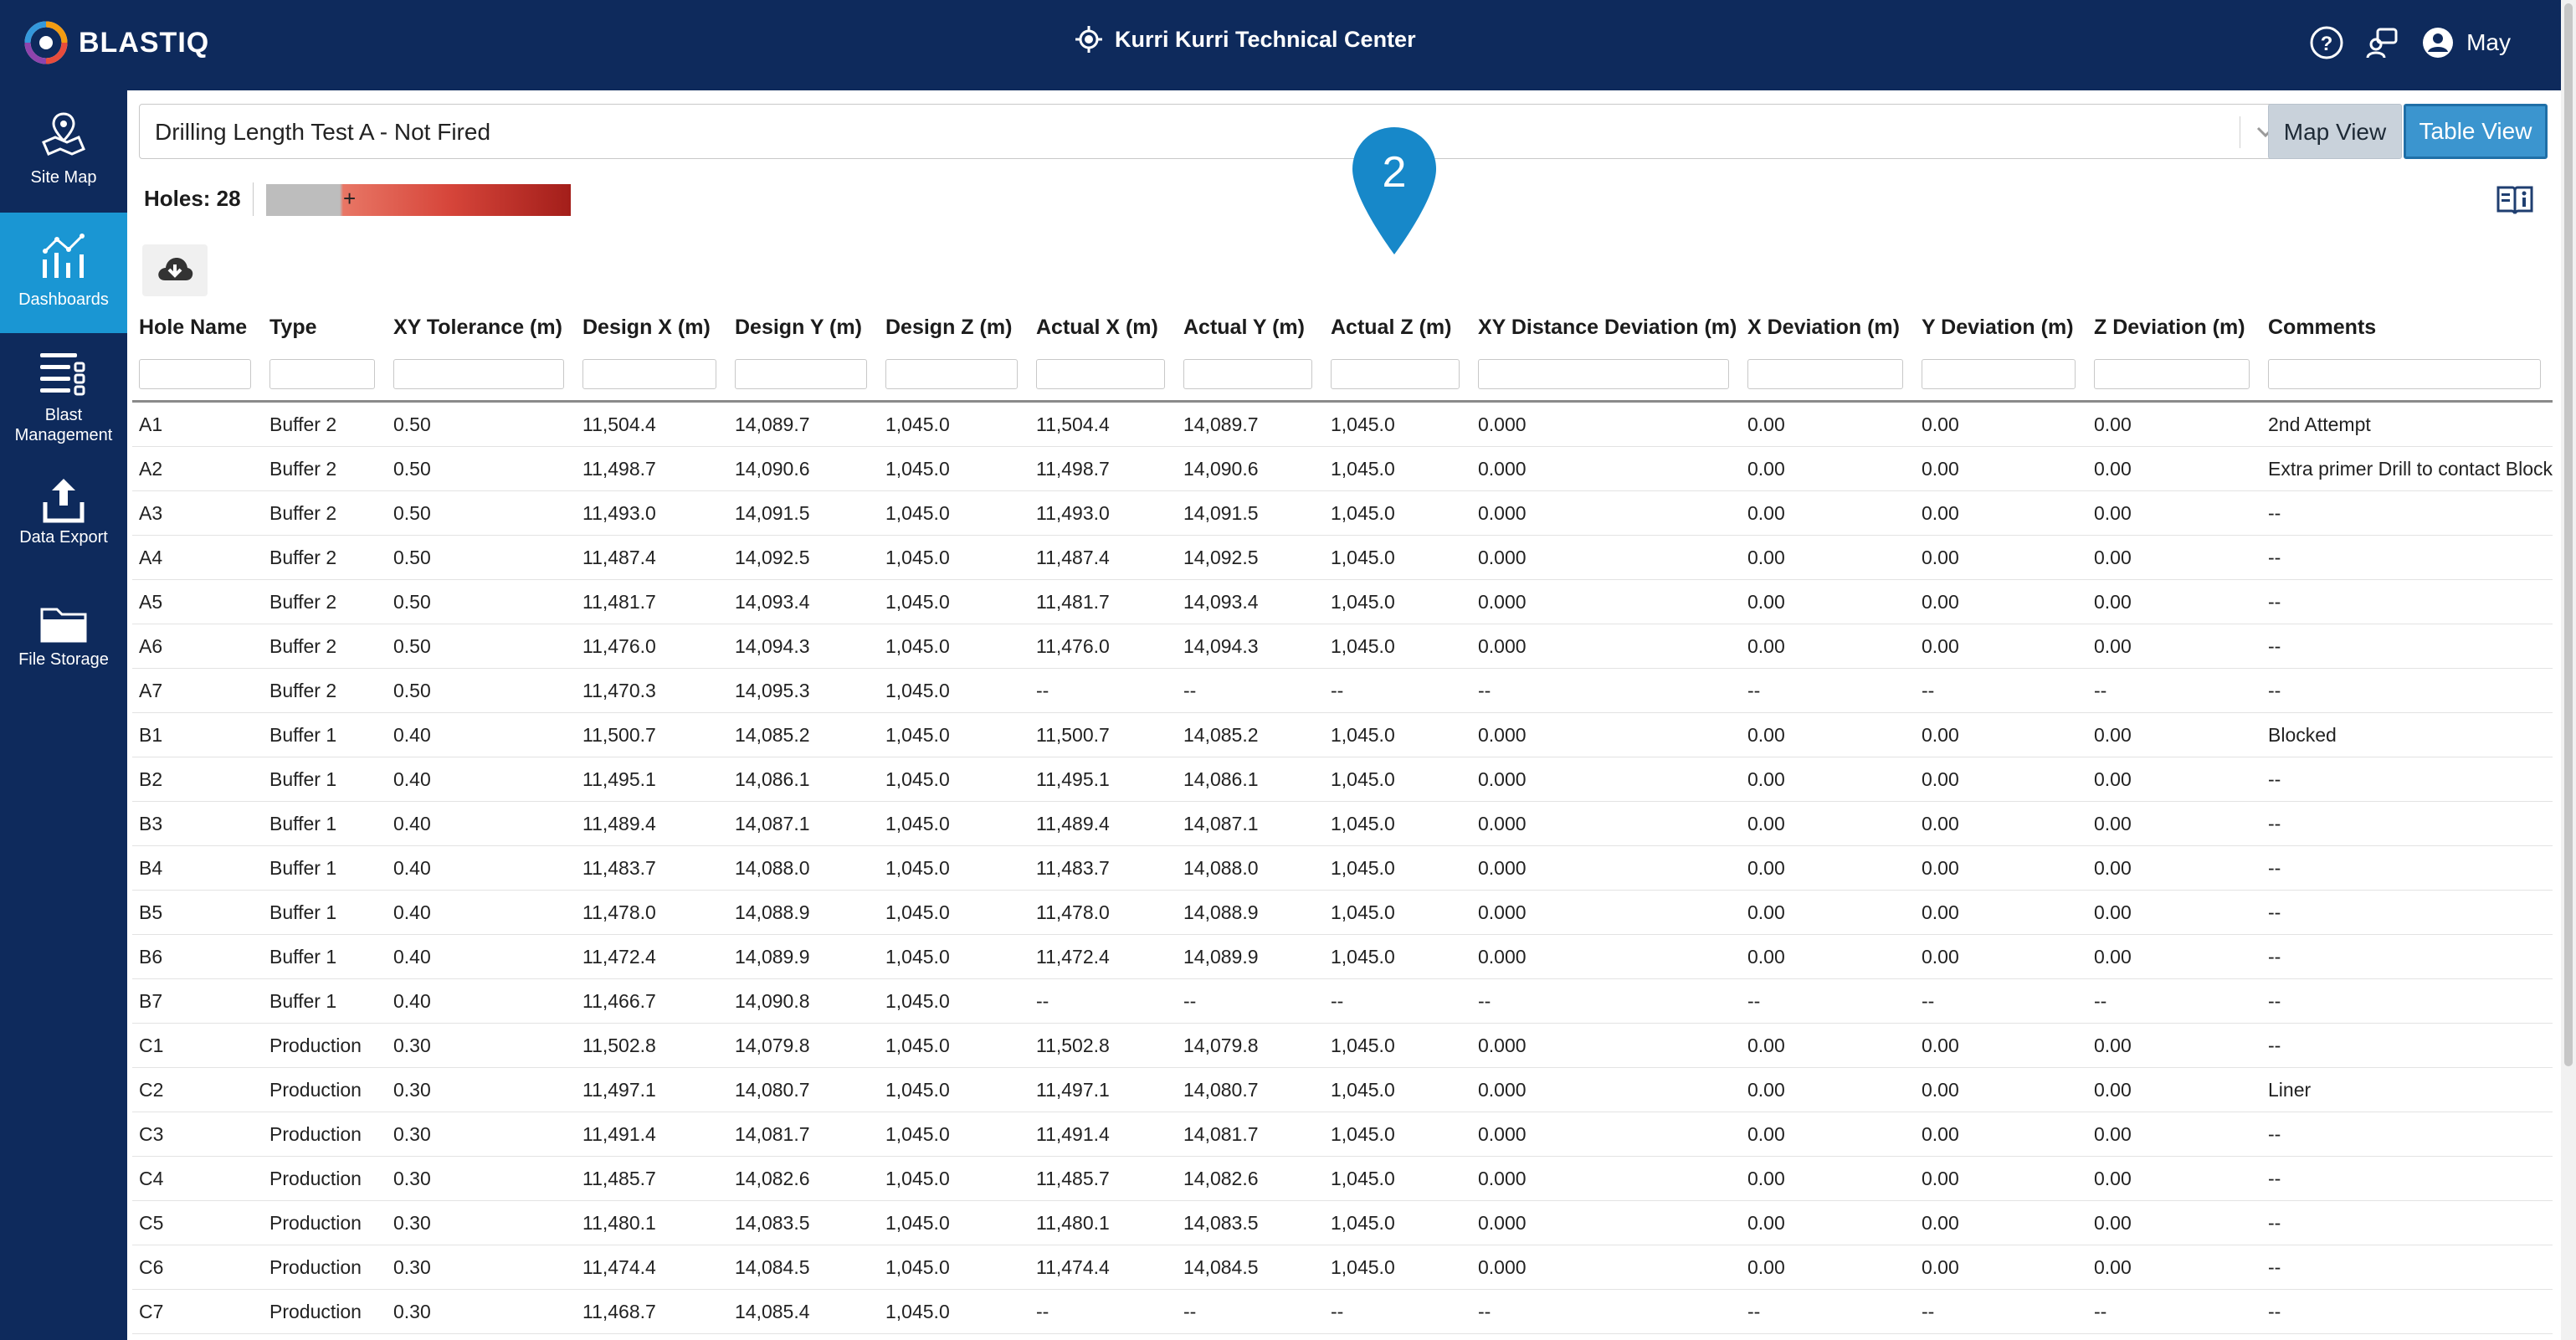 The height and width of the screenshot is (1340, 2576). What do you see at coordinates (2326, 42) in the screenshot?
I see `help-icon: ?` at bounding box center [2326, 42].